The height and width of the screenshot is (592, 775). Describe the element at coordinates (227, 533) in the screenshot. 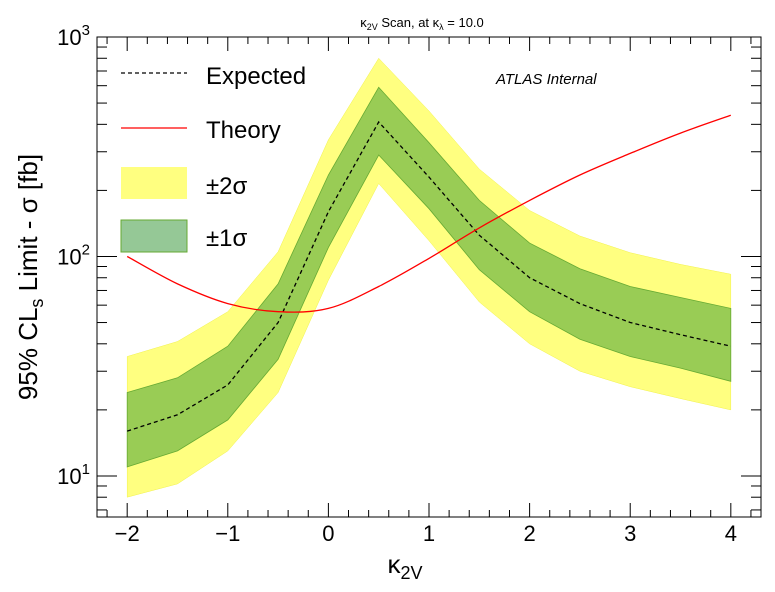

I see `x-tick-label: −1` at that location.